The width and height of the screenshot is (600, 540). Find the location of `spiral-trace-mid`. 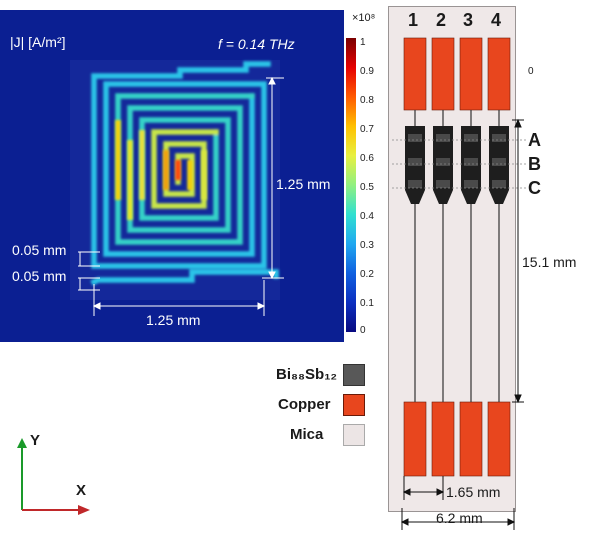

spiral-trace-mid is located at coordinates (185, 169).